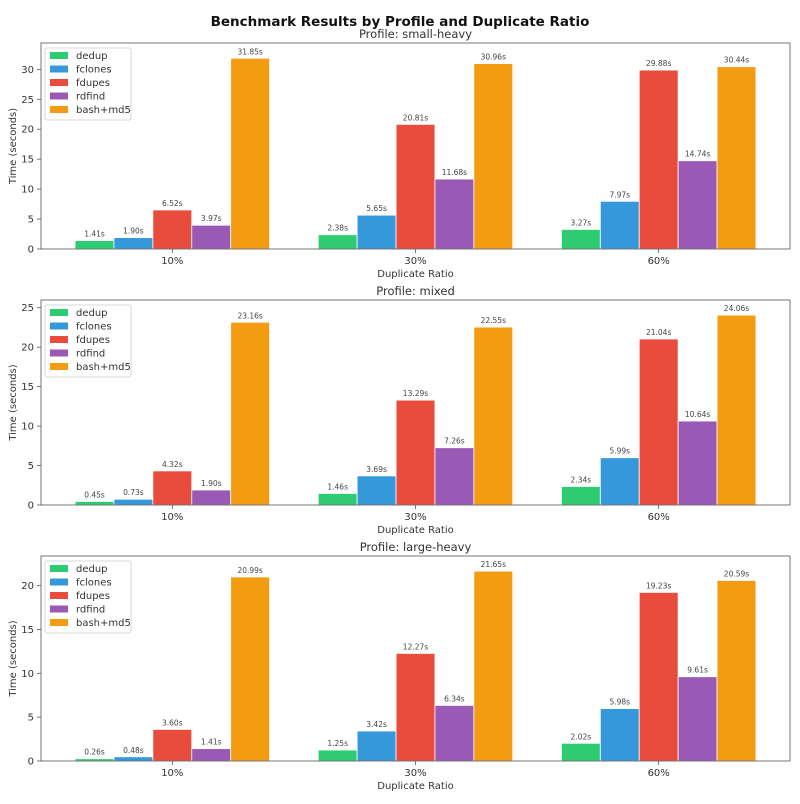 The image size is (800, 804). I want to click on bar-value-label: 13.29s, so click(415, 393).